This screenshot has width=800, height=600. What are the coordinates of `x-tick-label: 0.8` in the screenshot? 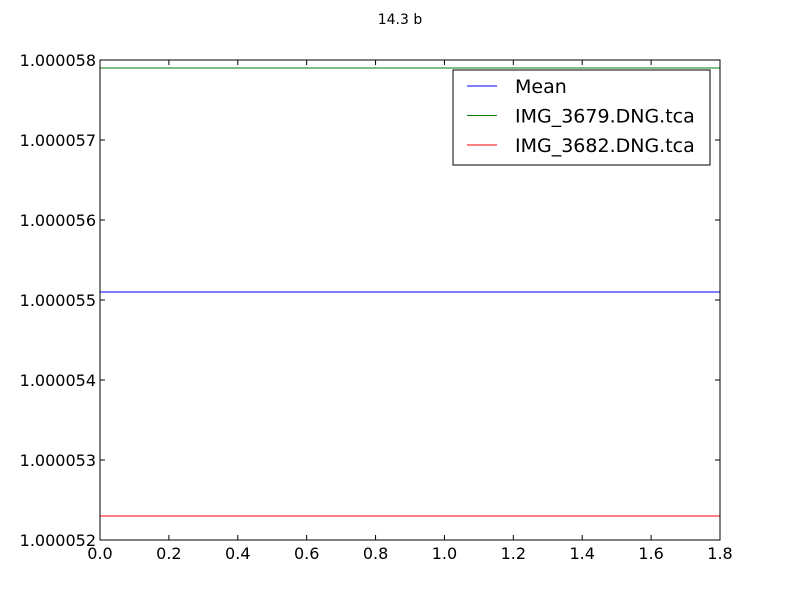 It's located at (375, 553).